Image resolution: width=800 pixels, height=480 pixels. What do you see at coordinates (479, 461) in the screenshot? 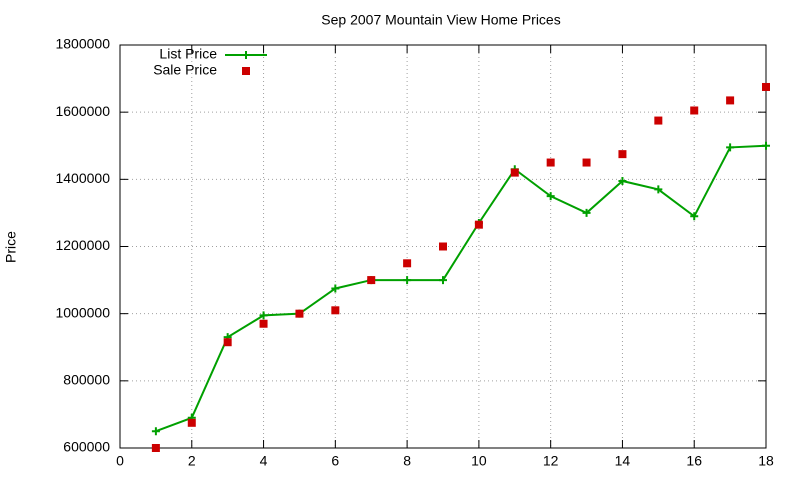
I see `x-tick-label: 10` at bounding box center [479, 461].